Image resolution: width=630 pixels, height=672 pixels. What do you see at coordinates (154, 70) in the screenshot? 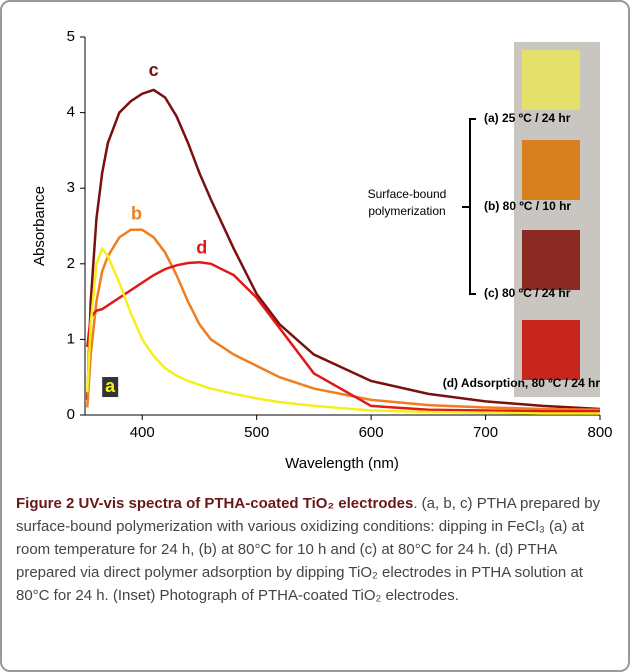
I see `series-label: c` at bounding box center [154, 70].